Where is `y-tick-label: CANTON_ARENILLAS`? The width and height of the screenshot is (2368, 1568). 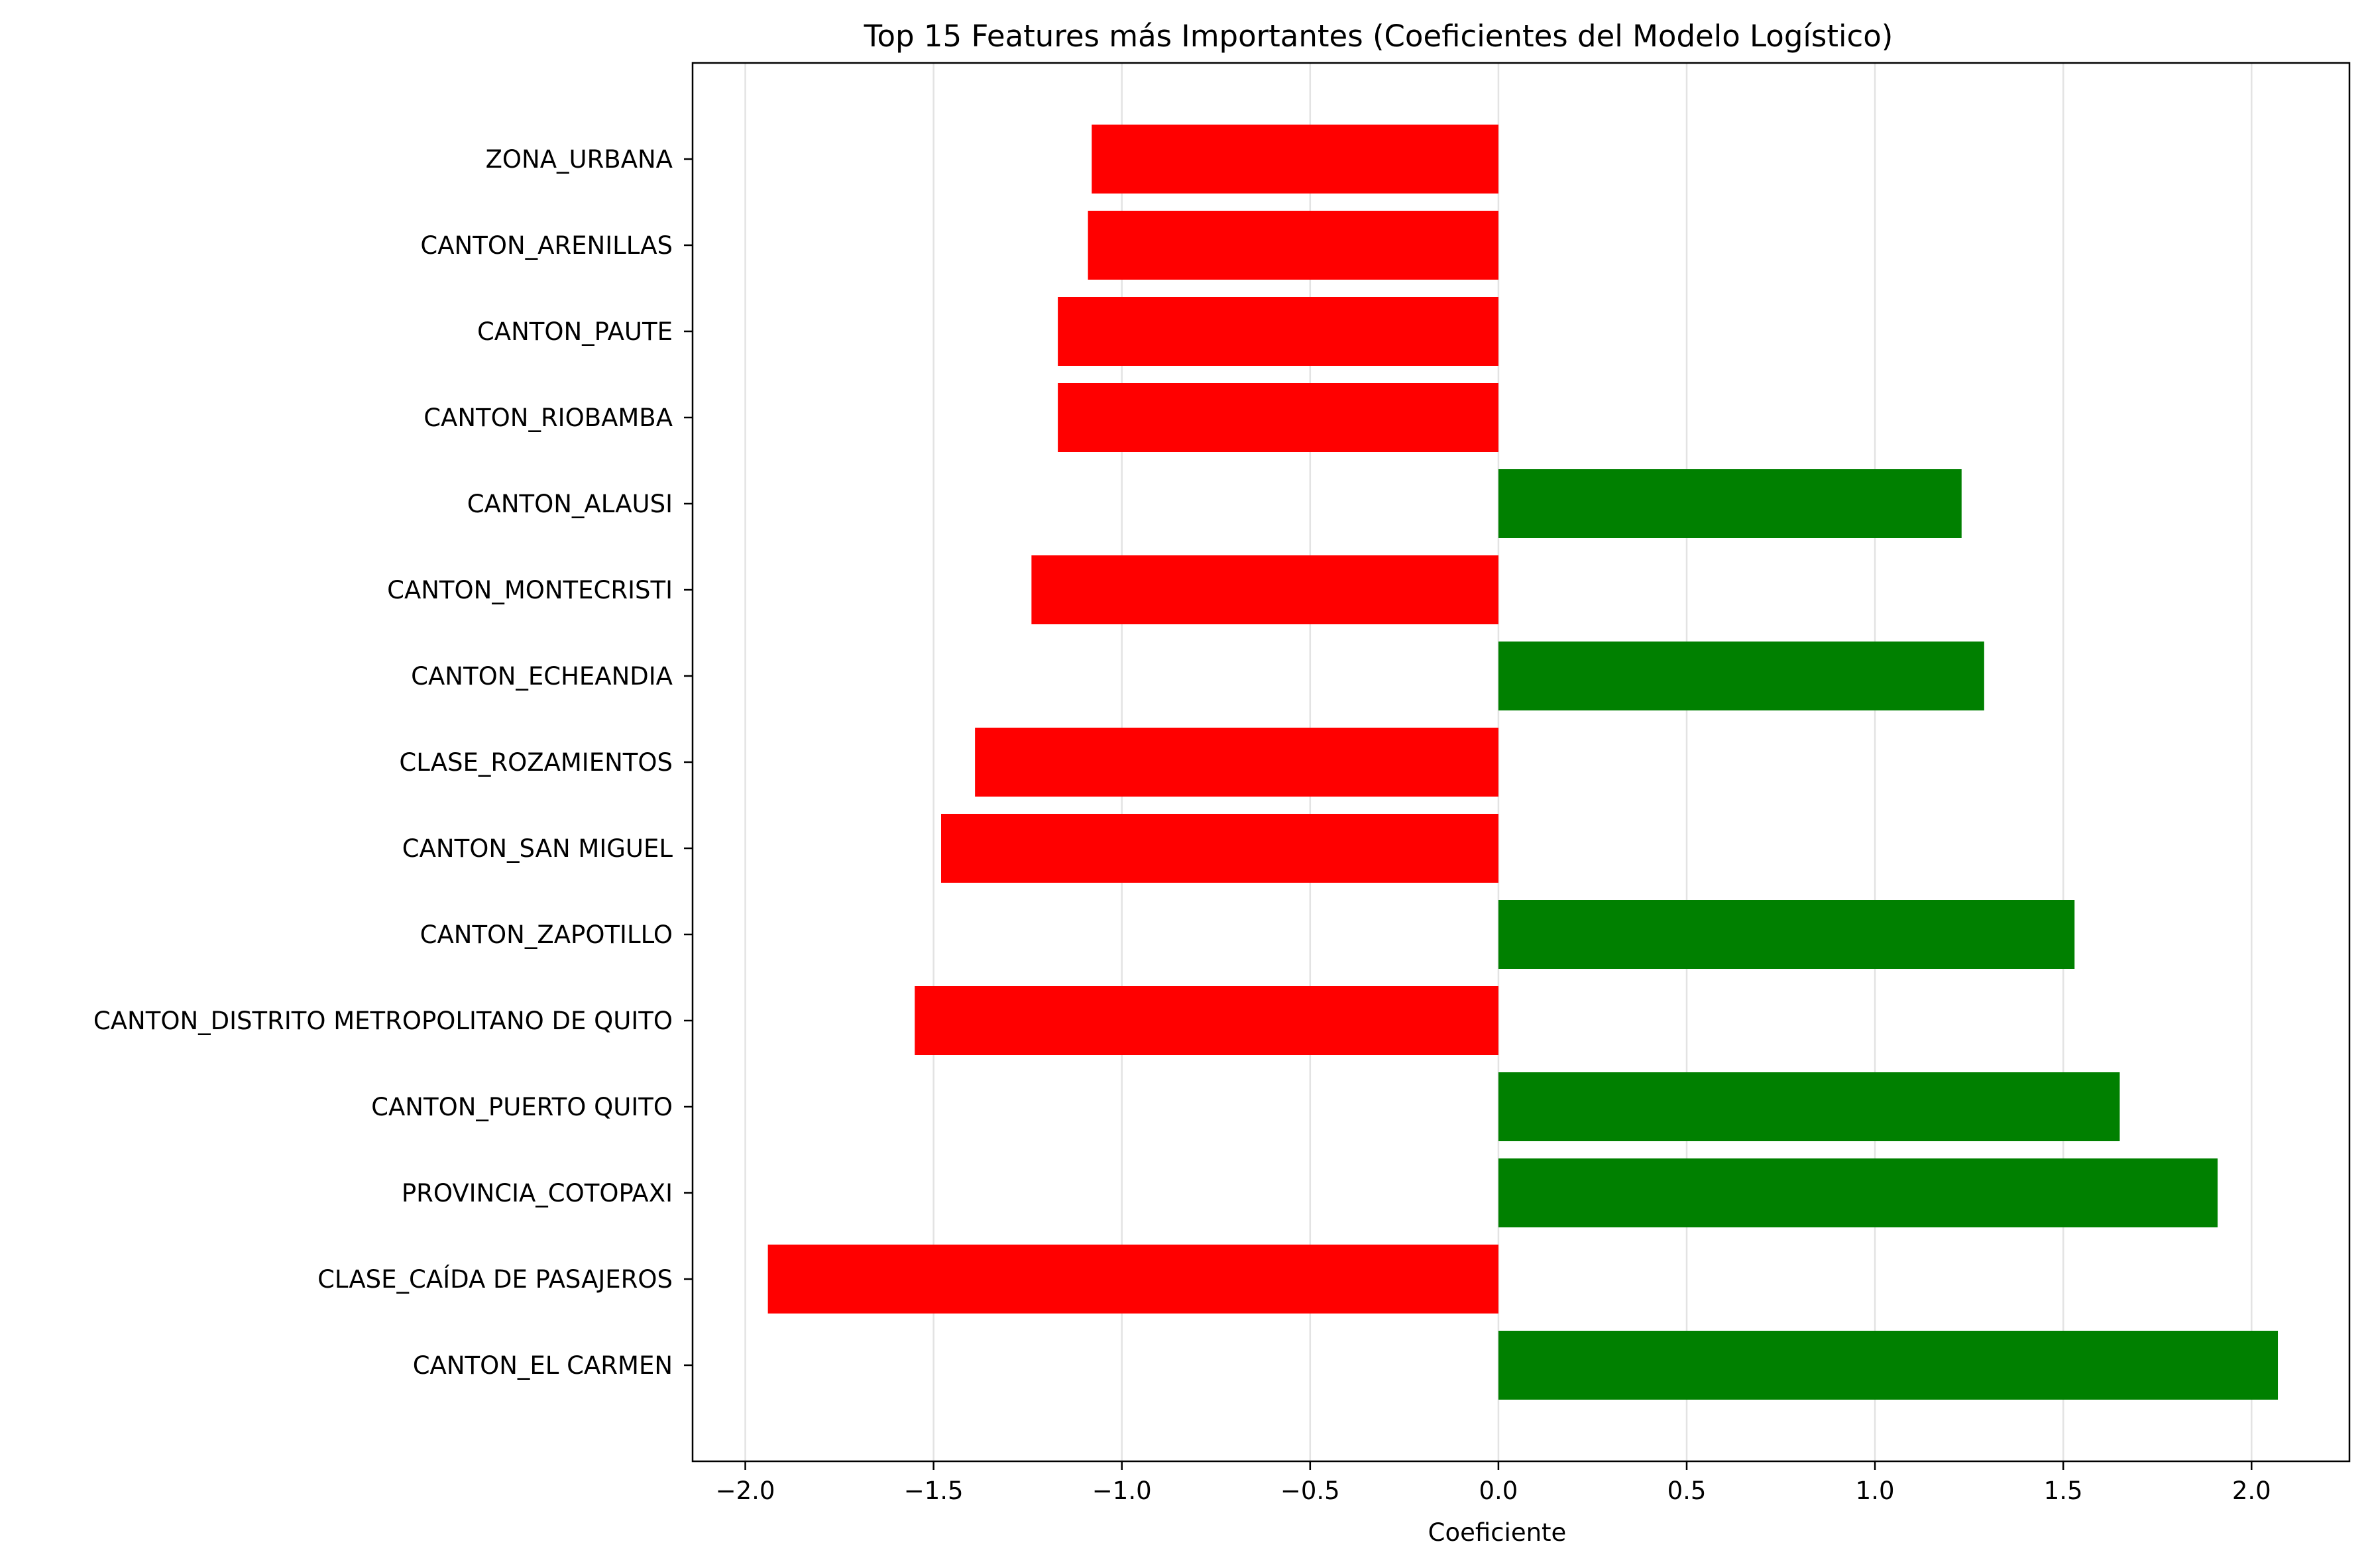 y-tick-label: CANTON_ARENILLAS is located at coordinates (546, 246).